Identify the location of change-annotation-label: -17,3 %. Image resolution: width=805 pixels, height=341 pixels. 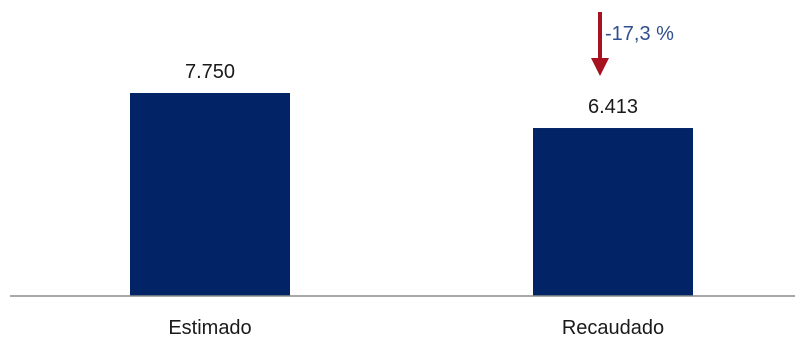
(639, 34).